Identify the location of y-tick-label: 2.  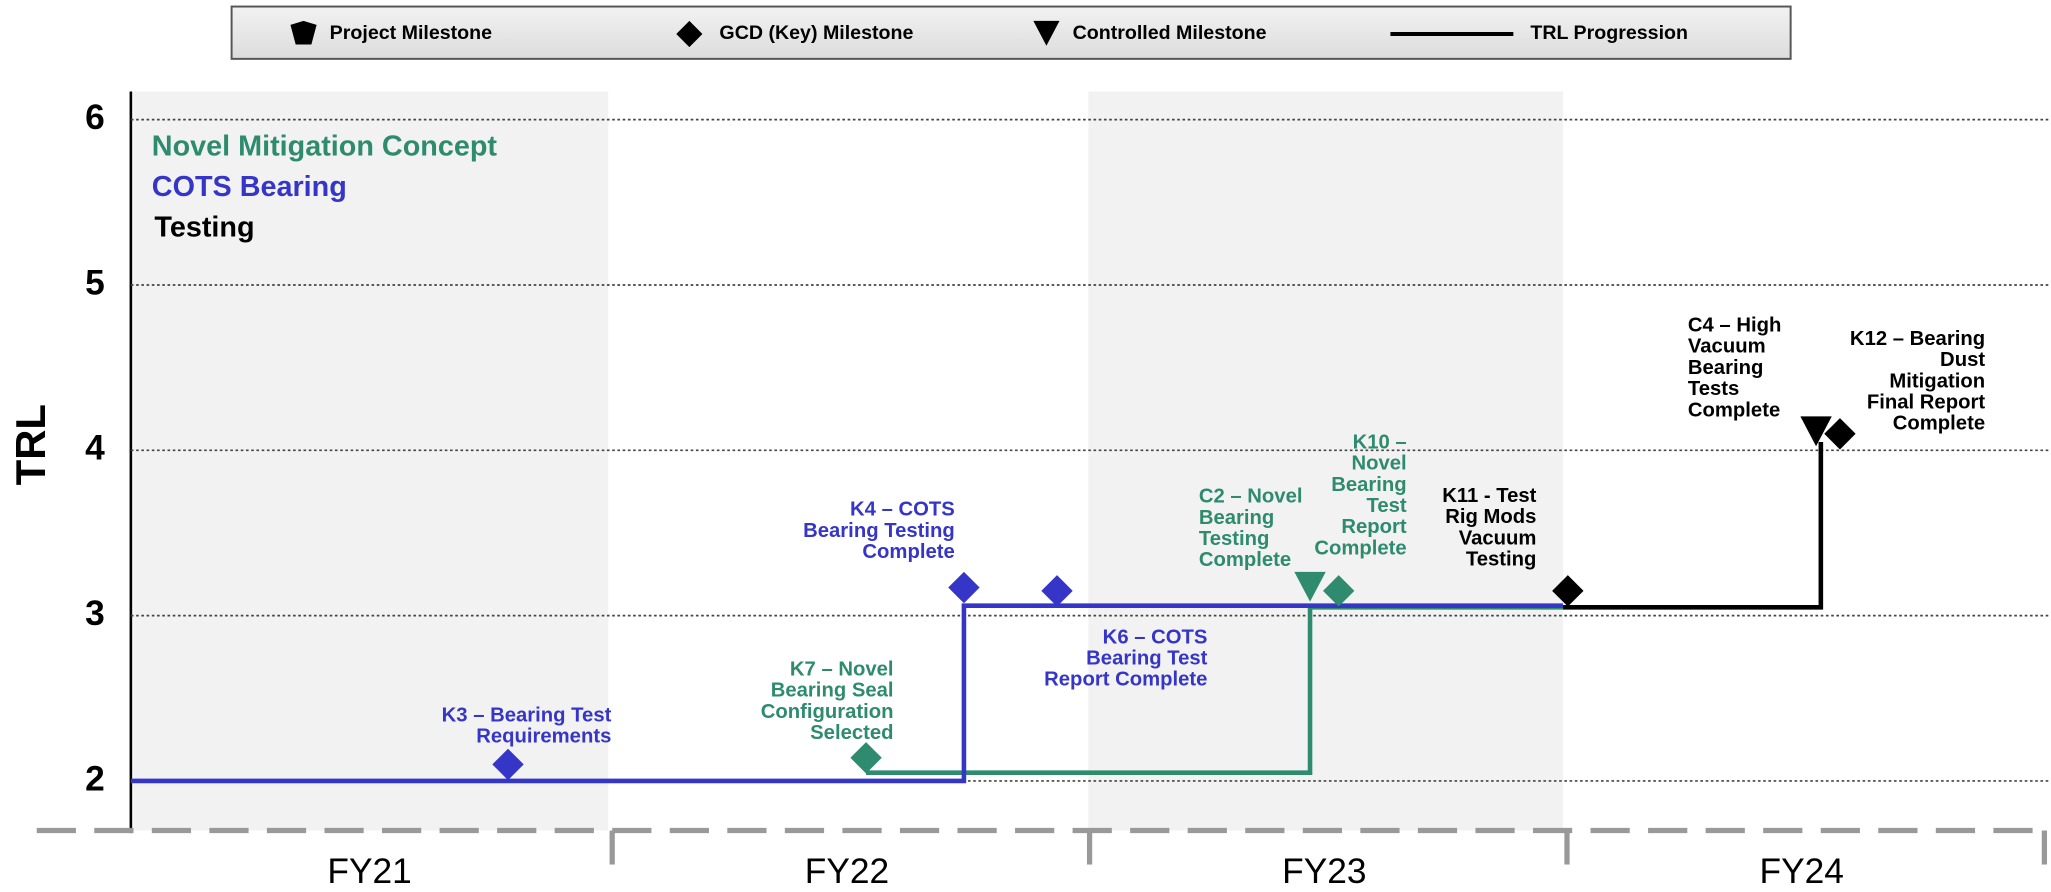
(95, 778).